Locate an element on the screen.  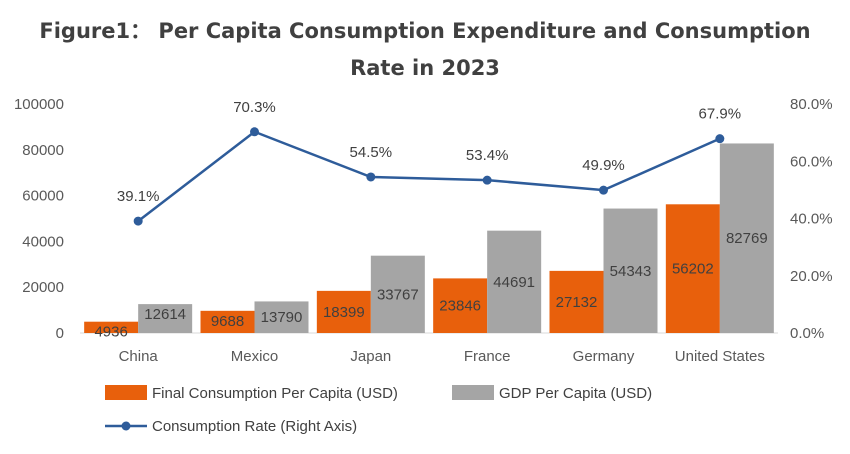
data-label-final-consumption: 23846 is located at coordinates (460, 306).